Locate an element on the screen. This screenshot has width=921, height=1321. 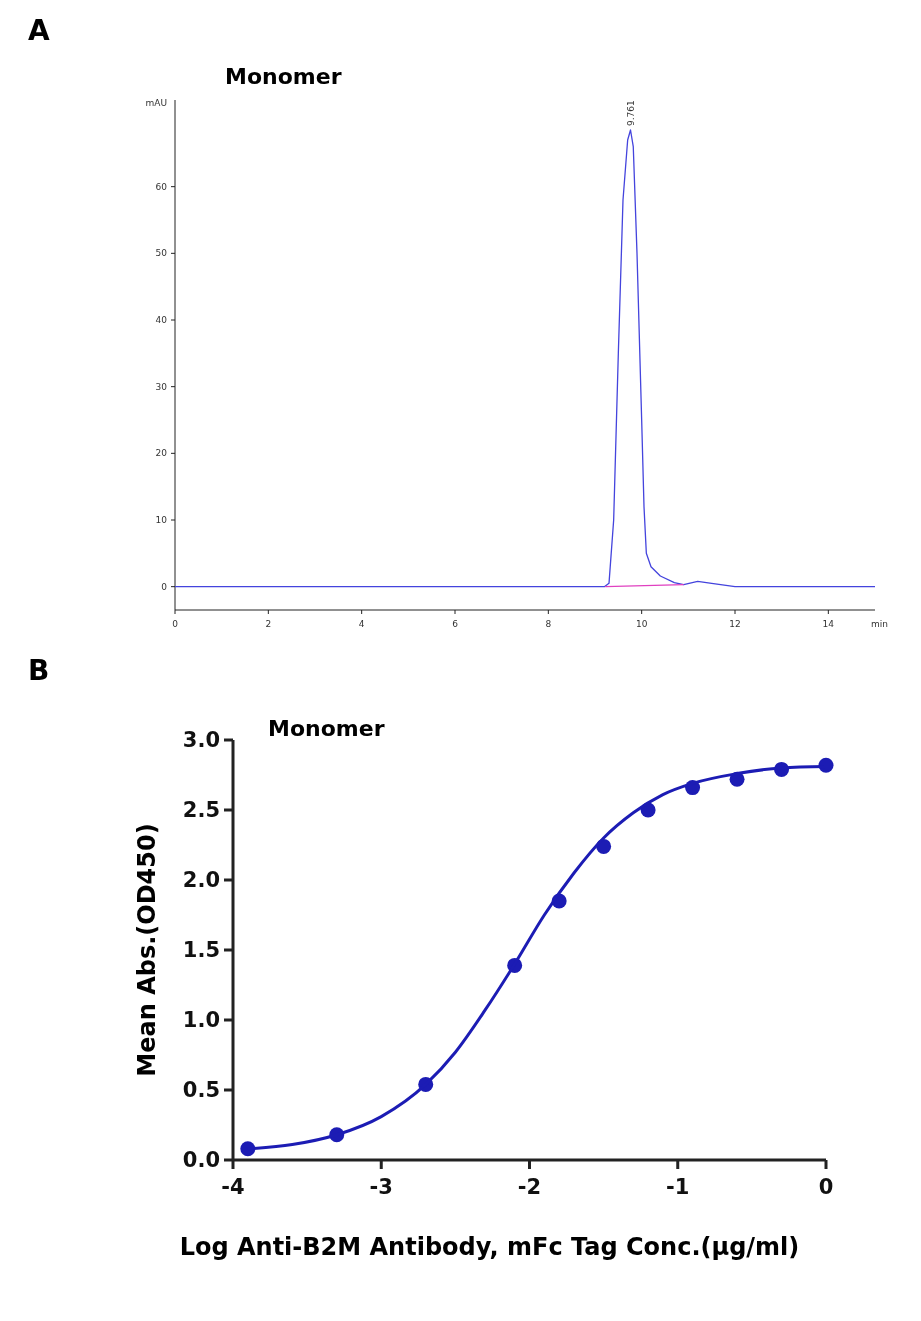
x-tick-label: 10 is located at coordinates (641, 624).